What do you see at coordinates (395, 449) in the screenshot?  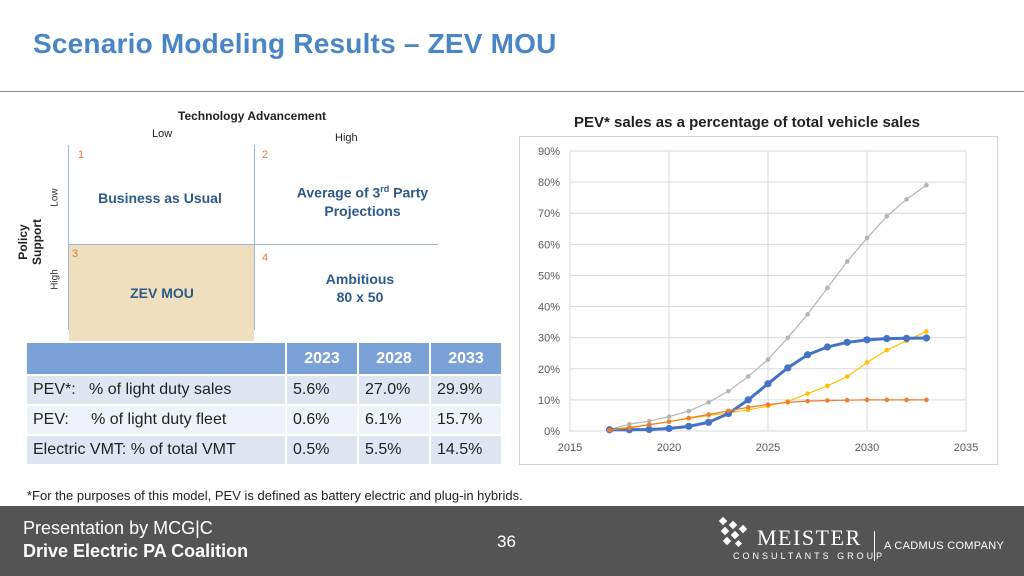 I see `table-cell: 5.5%` at bounding box center [395, 449].